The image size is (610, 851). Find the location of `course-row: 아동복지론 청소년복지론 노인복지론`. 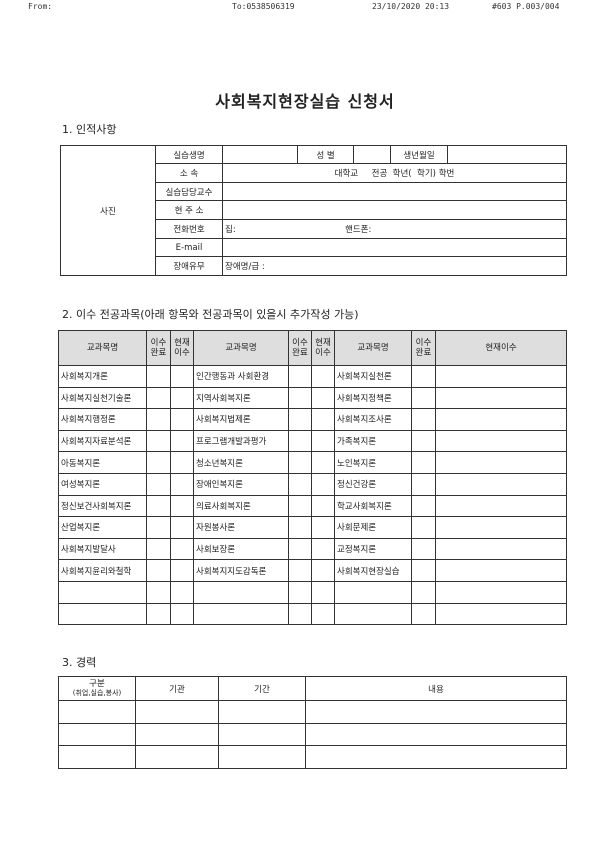

course-row: 아동복지론 청소년복지론 노인복지론 is located at coordinates (312, 462).